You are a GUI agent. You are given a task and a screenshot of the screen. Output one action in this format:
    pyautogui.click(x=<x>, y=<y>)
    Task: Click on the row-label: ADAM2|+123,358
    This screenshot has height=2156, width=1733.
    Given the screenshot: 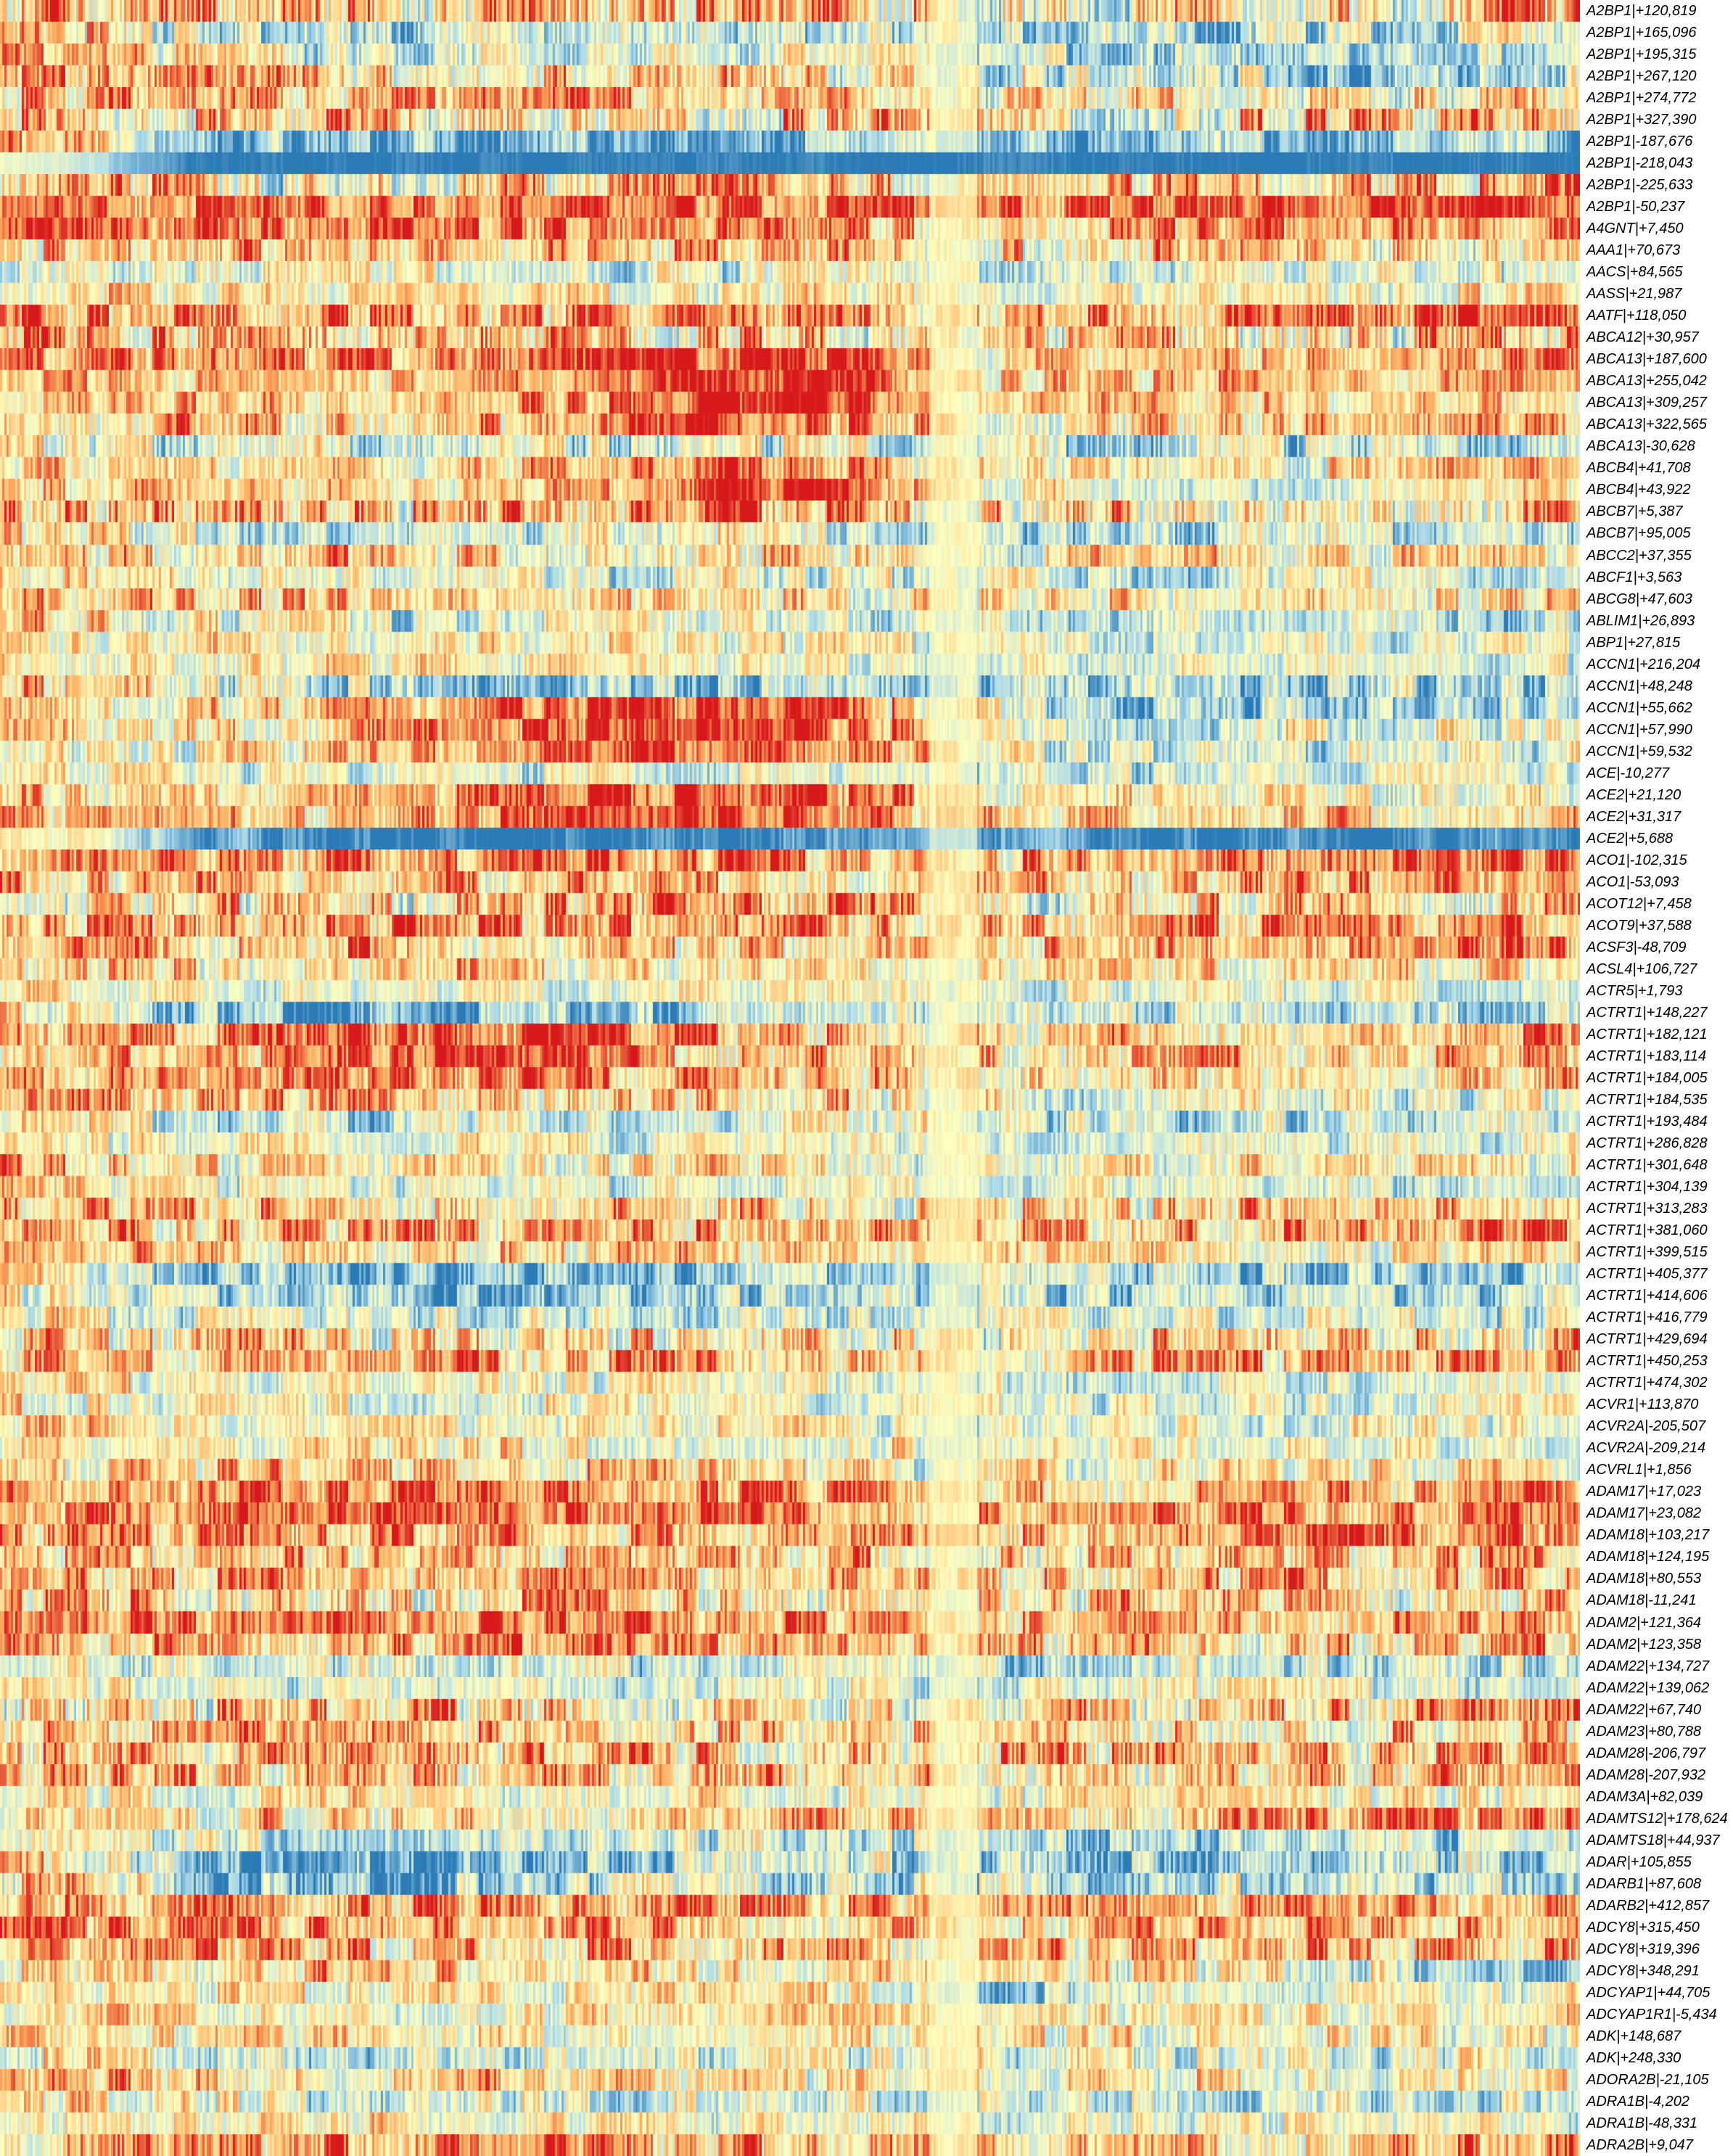 What is the action you would take?
    pyautogui.click(x=1644, y=1644)
    